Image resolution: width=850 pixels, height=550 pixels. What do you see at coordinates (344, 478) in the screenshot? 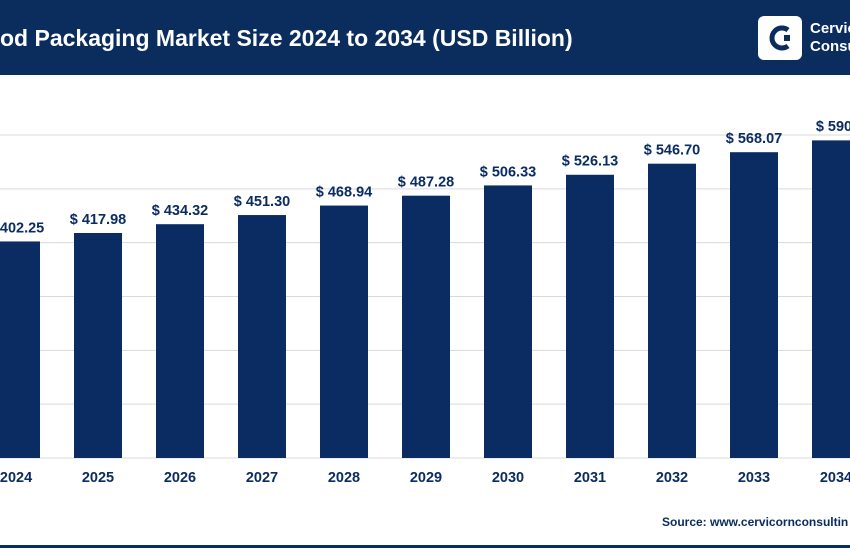
I see `x-tick-label: 2028` at bounding box center [344, 478].